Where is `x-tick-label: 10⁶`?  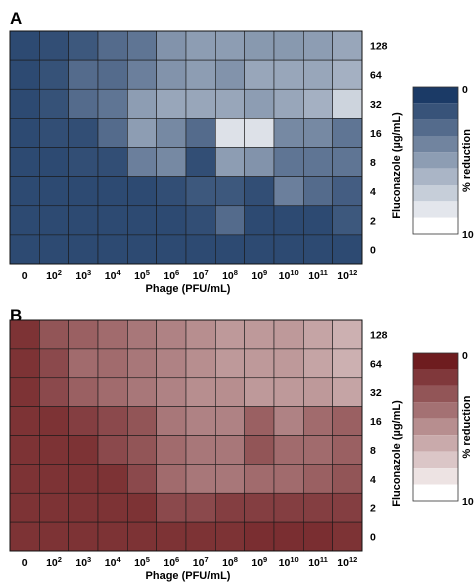
x-tick-label: 10⁶ is located at coordinates (171, 275).